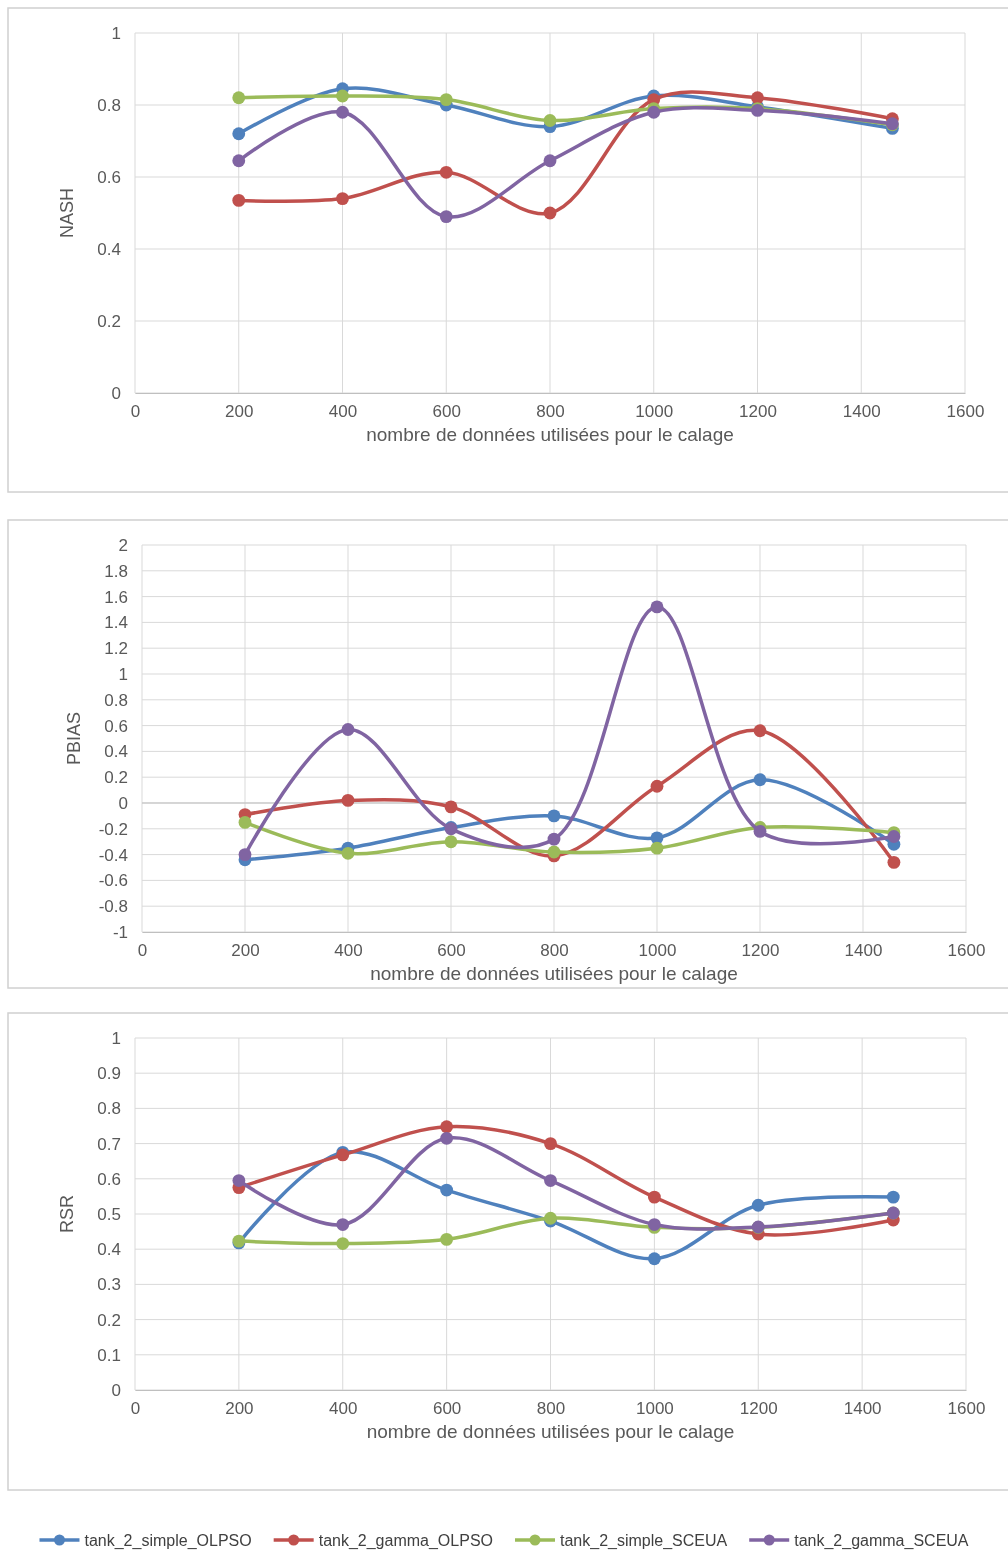 Image resolution: width=1008 pixels, height=1560 pixels. What do you see at coordinates (120, 932) in the screenshot?
I see `y-tick-label: -1` at bounding box center [120, 932].